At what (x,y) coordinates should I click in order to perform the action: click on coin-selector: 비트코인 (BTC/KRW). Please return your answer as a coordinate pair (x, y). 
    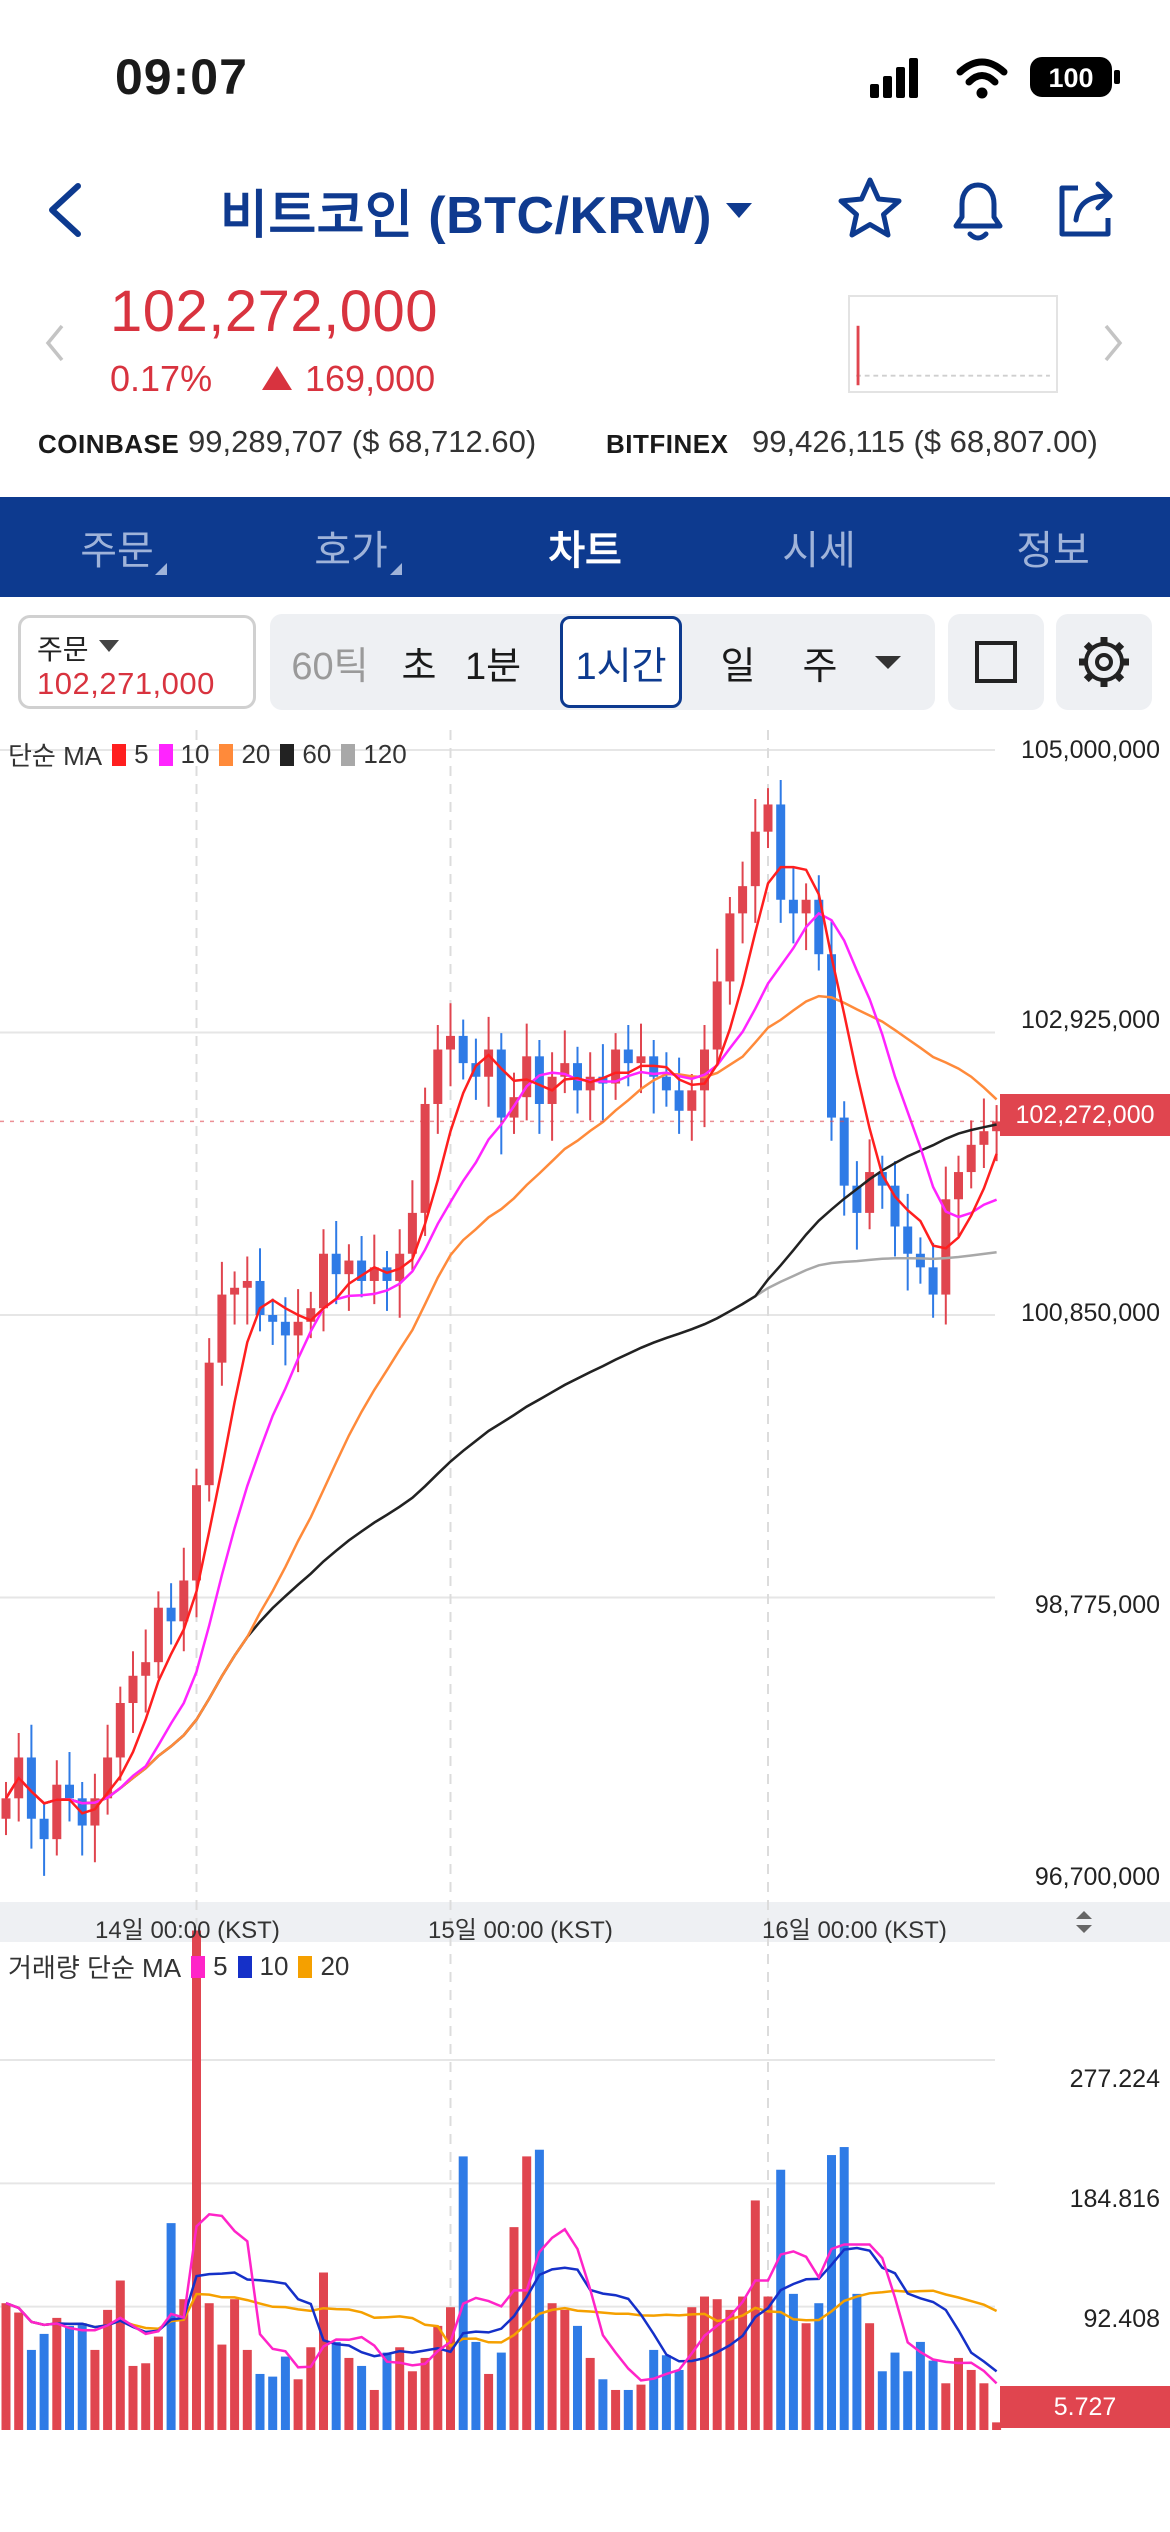
    Looking at the image, I should click on (486, 210).